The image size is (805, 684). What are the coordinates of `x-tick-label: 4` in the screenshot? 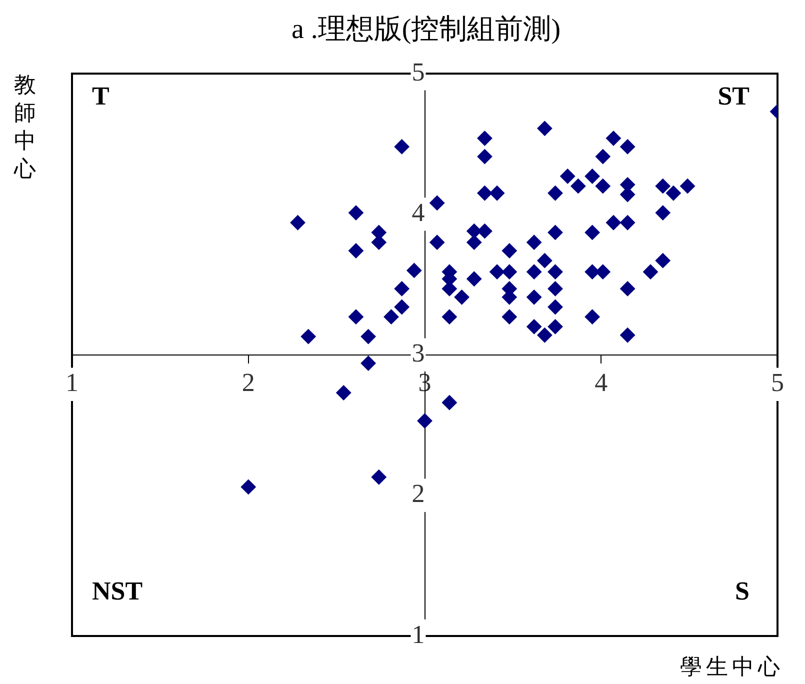 It's located at (601, 383).